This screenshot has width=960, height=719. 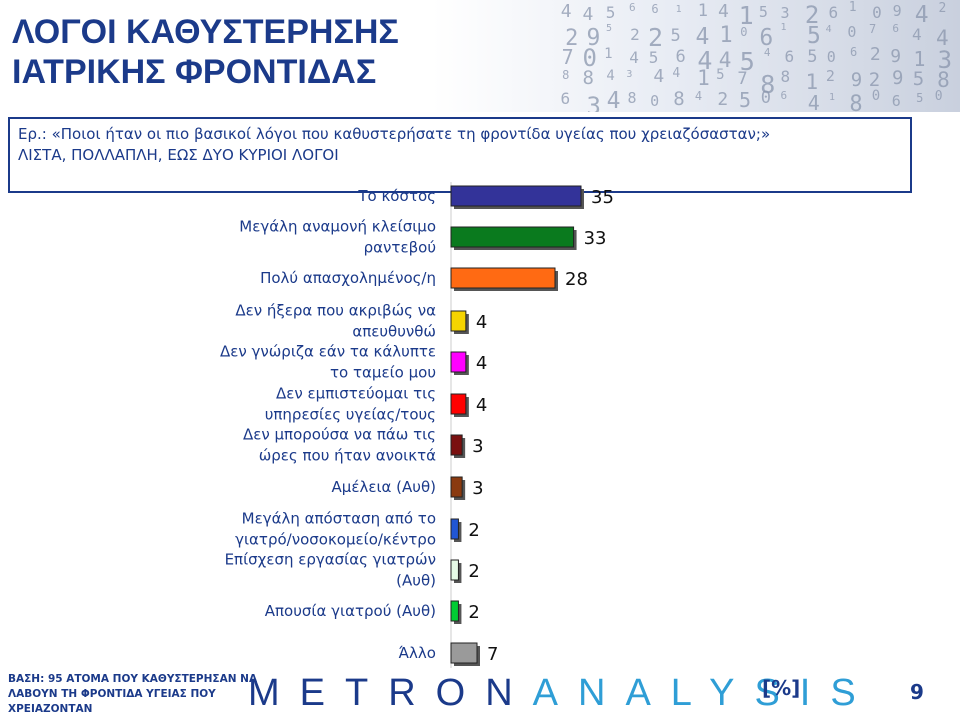 I want to click on data-label-9: 2, so click(x=473, y=571).